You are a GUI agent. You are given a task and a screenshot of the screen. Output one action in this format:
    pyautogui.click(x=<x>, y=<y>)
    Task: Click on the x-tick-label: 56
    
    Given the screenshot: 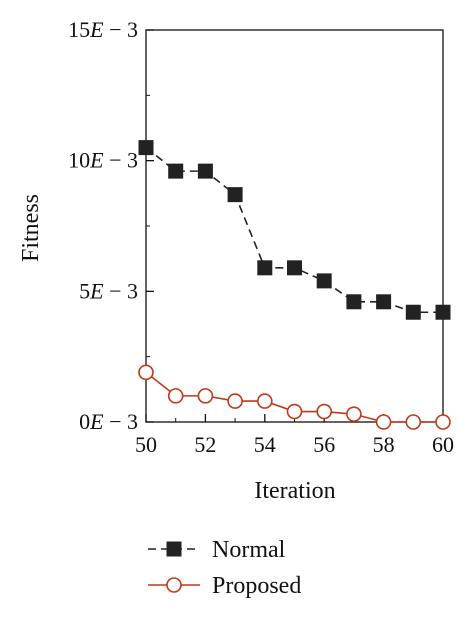 What is the action you would take?
    pyautogui.click(x=324, y=444)
    